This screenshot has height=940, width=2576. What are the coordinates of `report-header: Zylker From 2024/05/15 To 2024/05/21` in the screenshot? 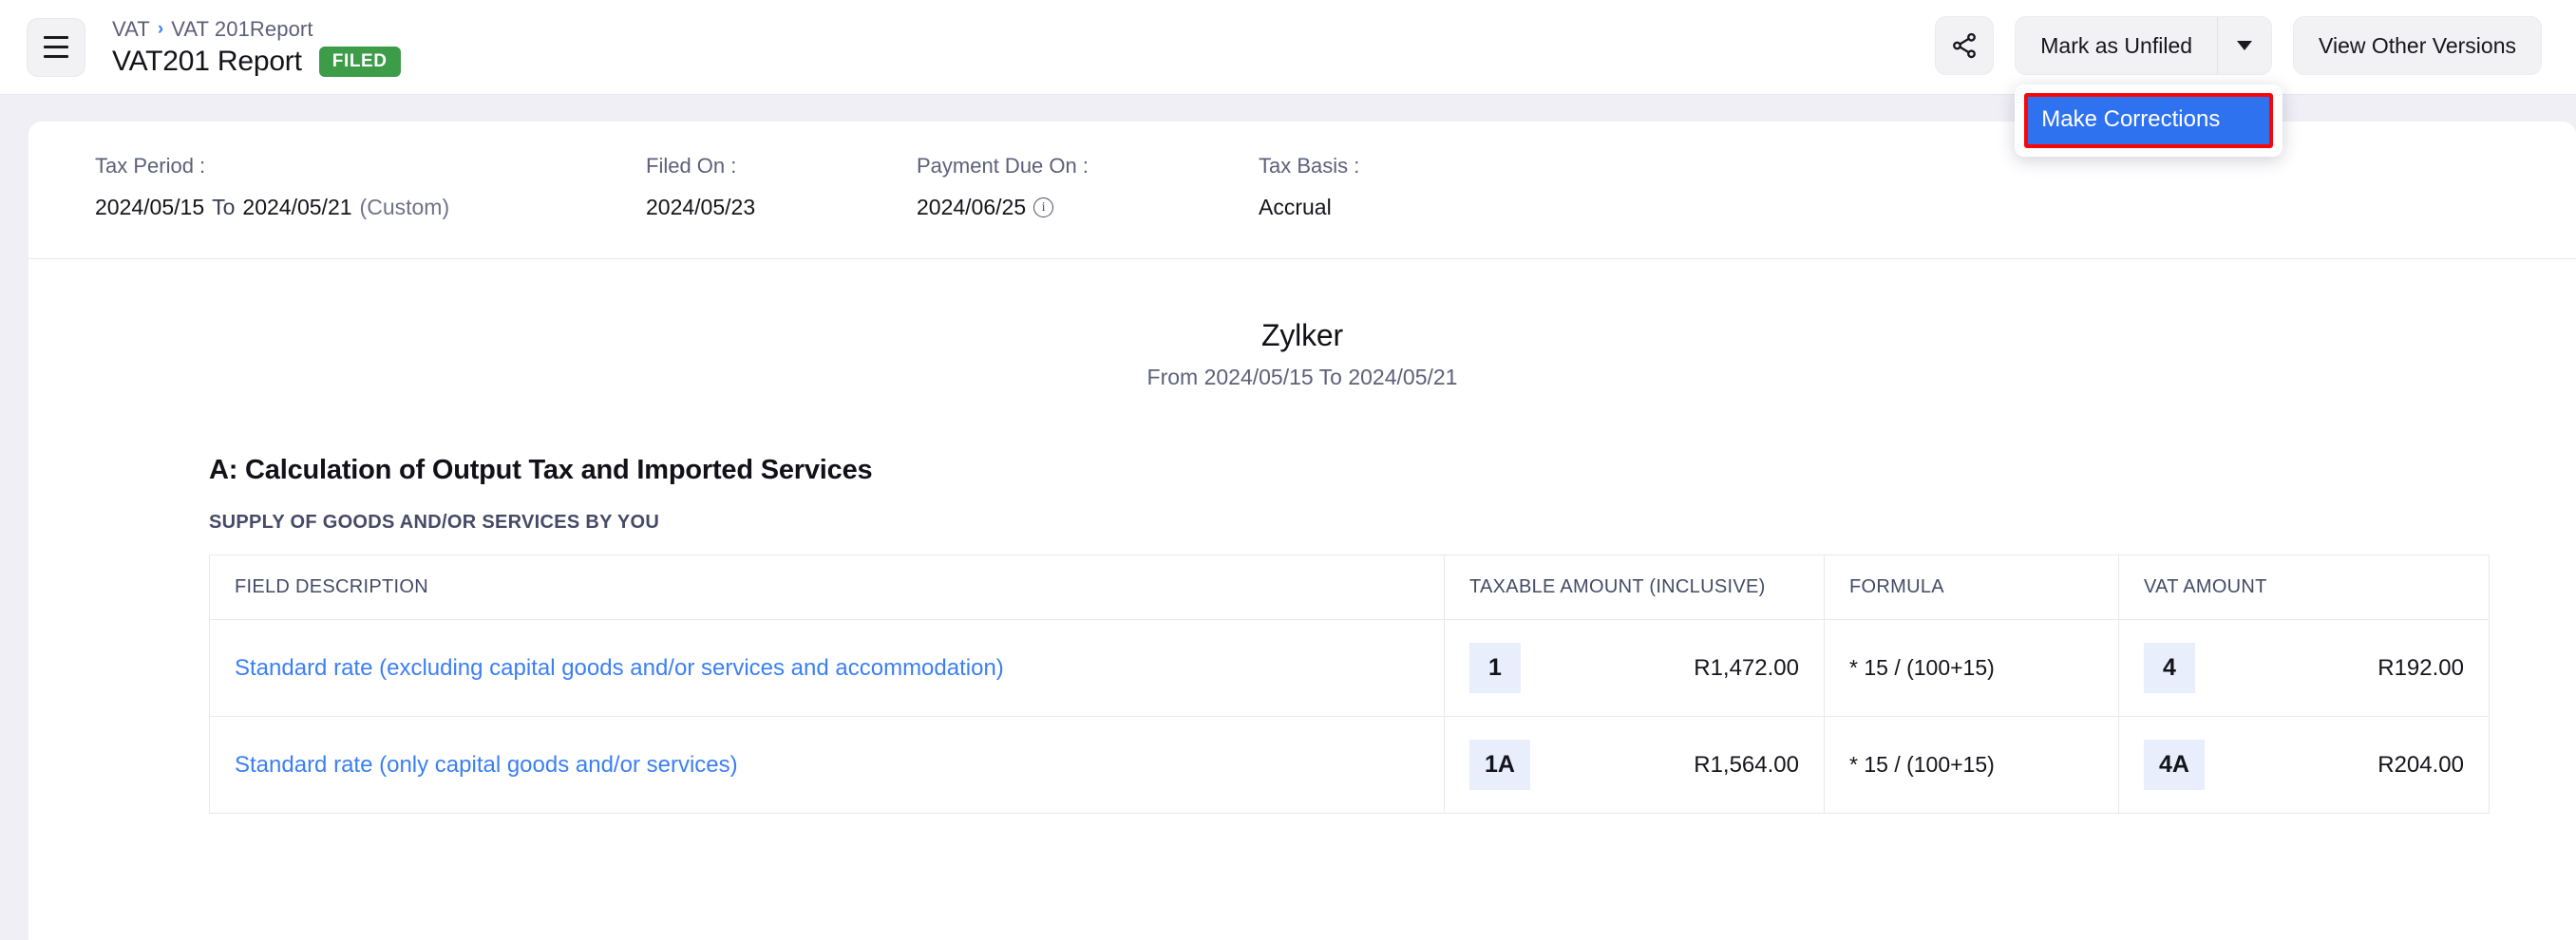 It's located at (1302, 324).